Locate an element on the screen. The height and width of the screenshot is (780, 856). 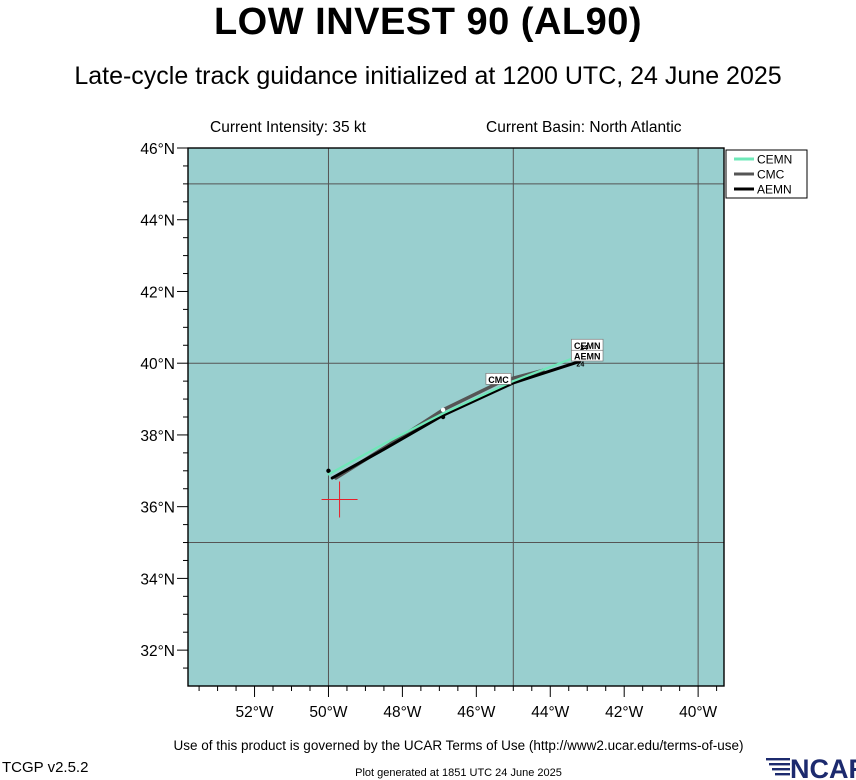
legend-label-aemn: AEMN is located at coordinates (774, 190).